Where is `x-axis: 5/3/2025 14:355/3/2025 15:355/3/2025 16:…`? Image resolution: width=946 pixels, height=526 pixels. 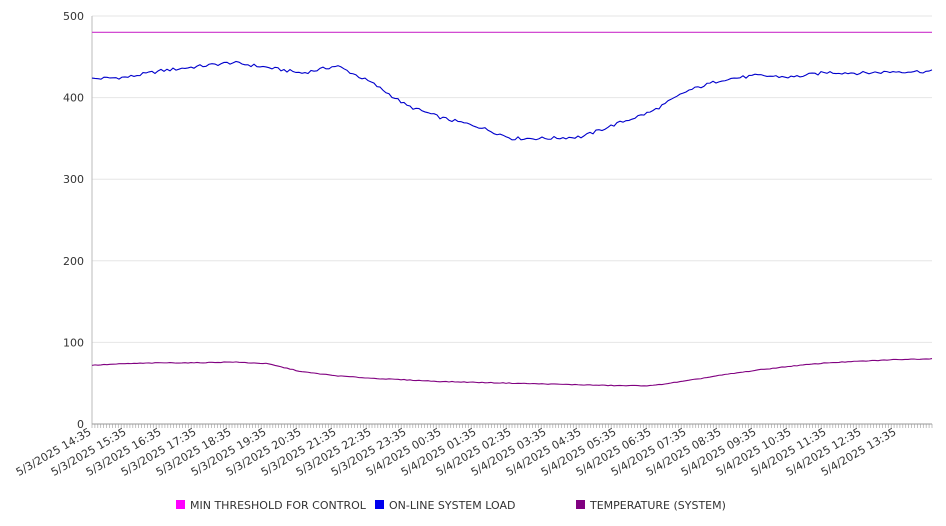
x-axis: 5/3/2025 14:355/3/2025 15:355/3/2025 16:… is located at coordinates (473, 451).